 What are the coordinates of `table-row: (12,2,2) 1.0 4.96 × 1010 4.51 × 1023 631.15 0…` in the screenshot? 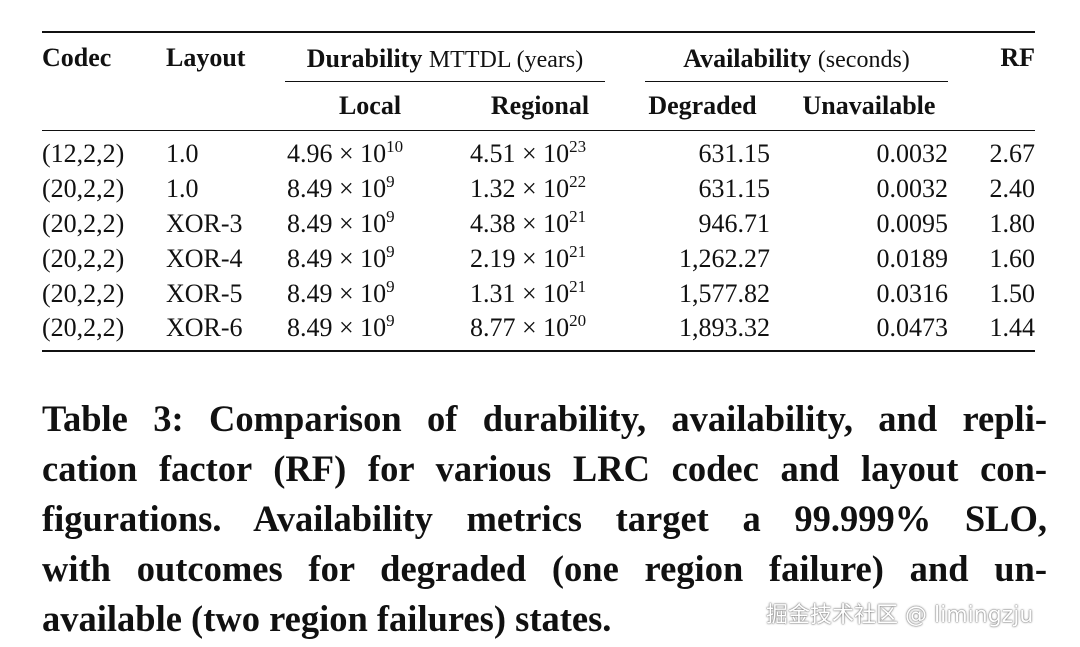 It's located at (538, 150).